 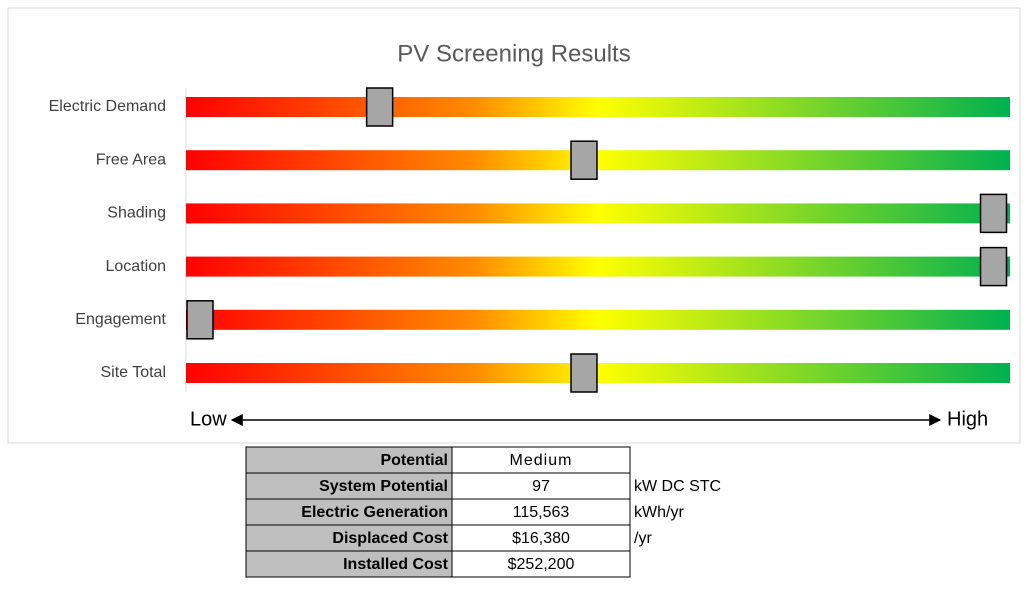 I want to click on category-label: Free Area, so click(x=131, y=159).